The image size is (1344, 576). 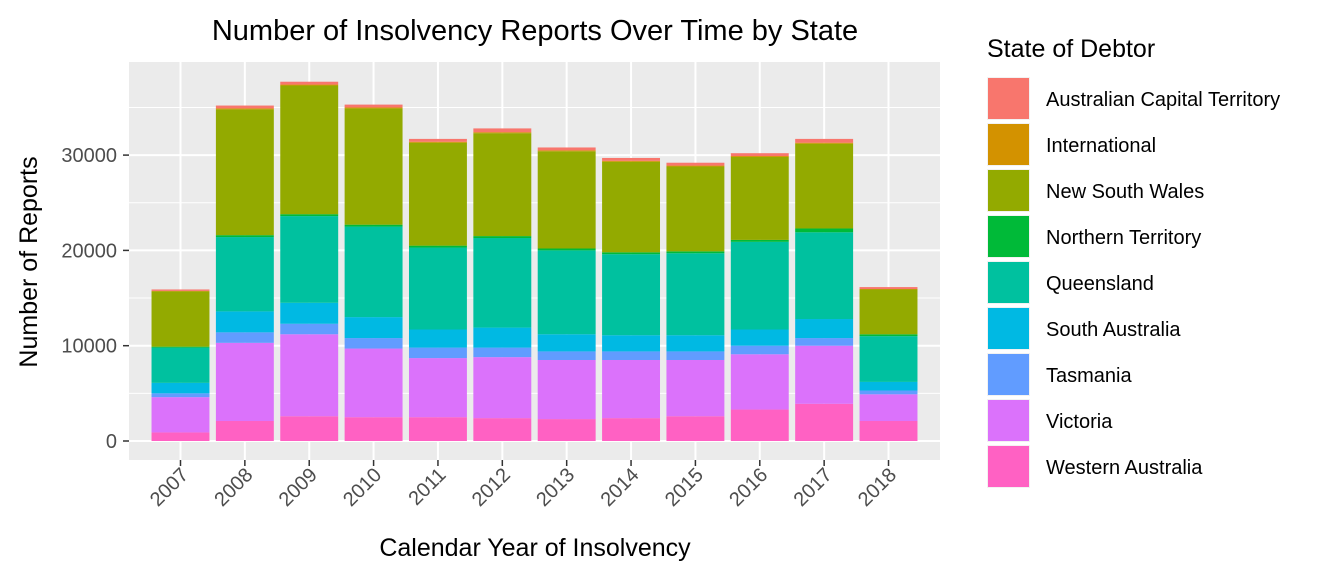 What do you see at coordinates (233, 487) in the screenshot?
I see `x-tick-label: 2008` at bounding box center [233, 487].